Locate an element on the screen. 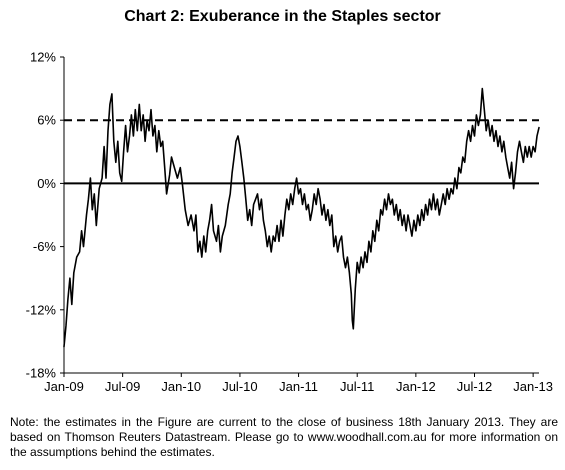 The image size is (565, 470). x-tick-label: Jan-09 is located at coordinates (64, 386).